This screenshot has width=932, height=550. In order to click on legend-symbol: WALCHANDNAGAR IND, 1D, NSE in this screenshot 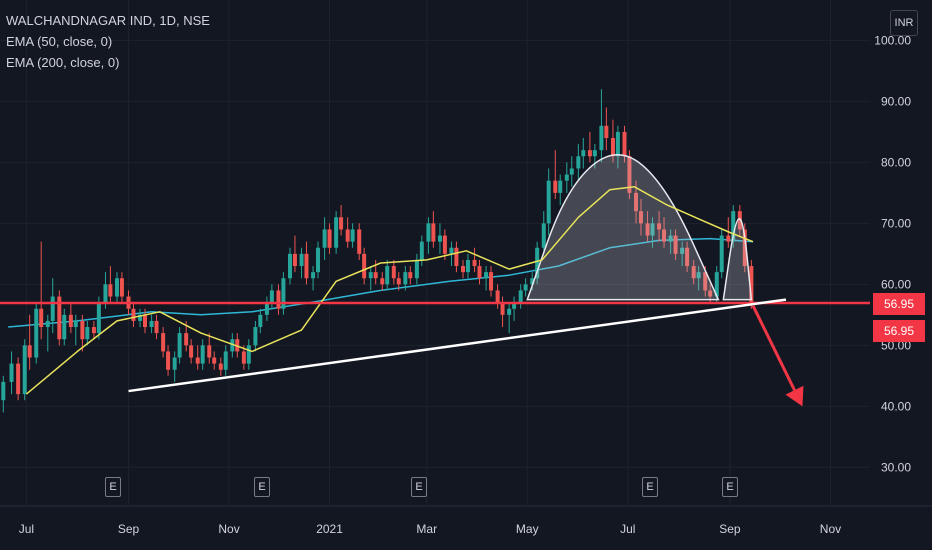, I will do `click(108, 20)`.